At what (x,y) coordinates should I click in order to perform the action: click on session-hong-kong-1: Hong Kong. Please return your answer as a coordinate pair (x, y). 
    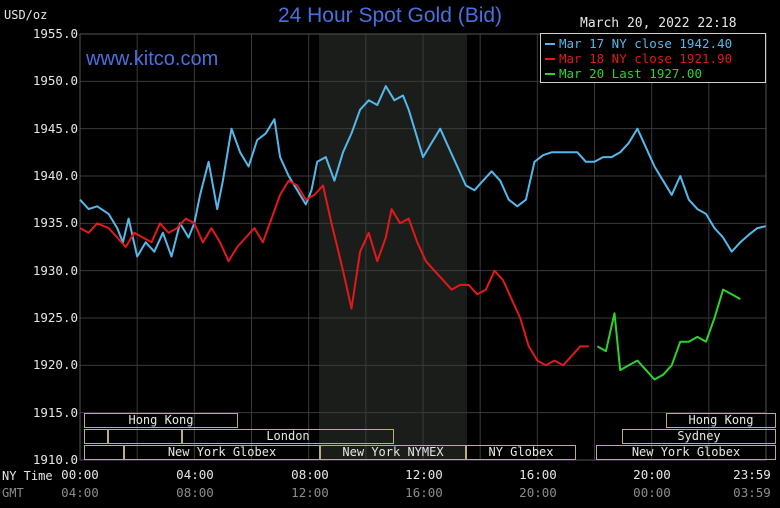
    Looking at the image, I should click on (161, 420).